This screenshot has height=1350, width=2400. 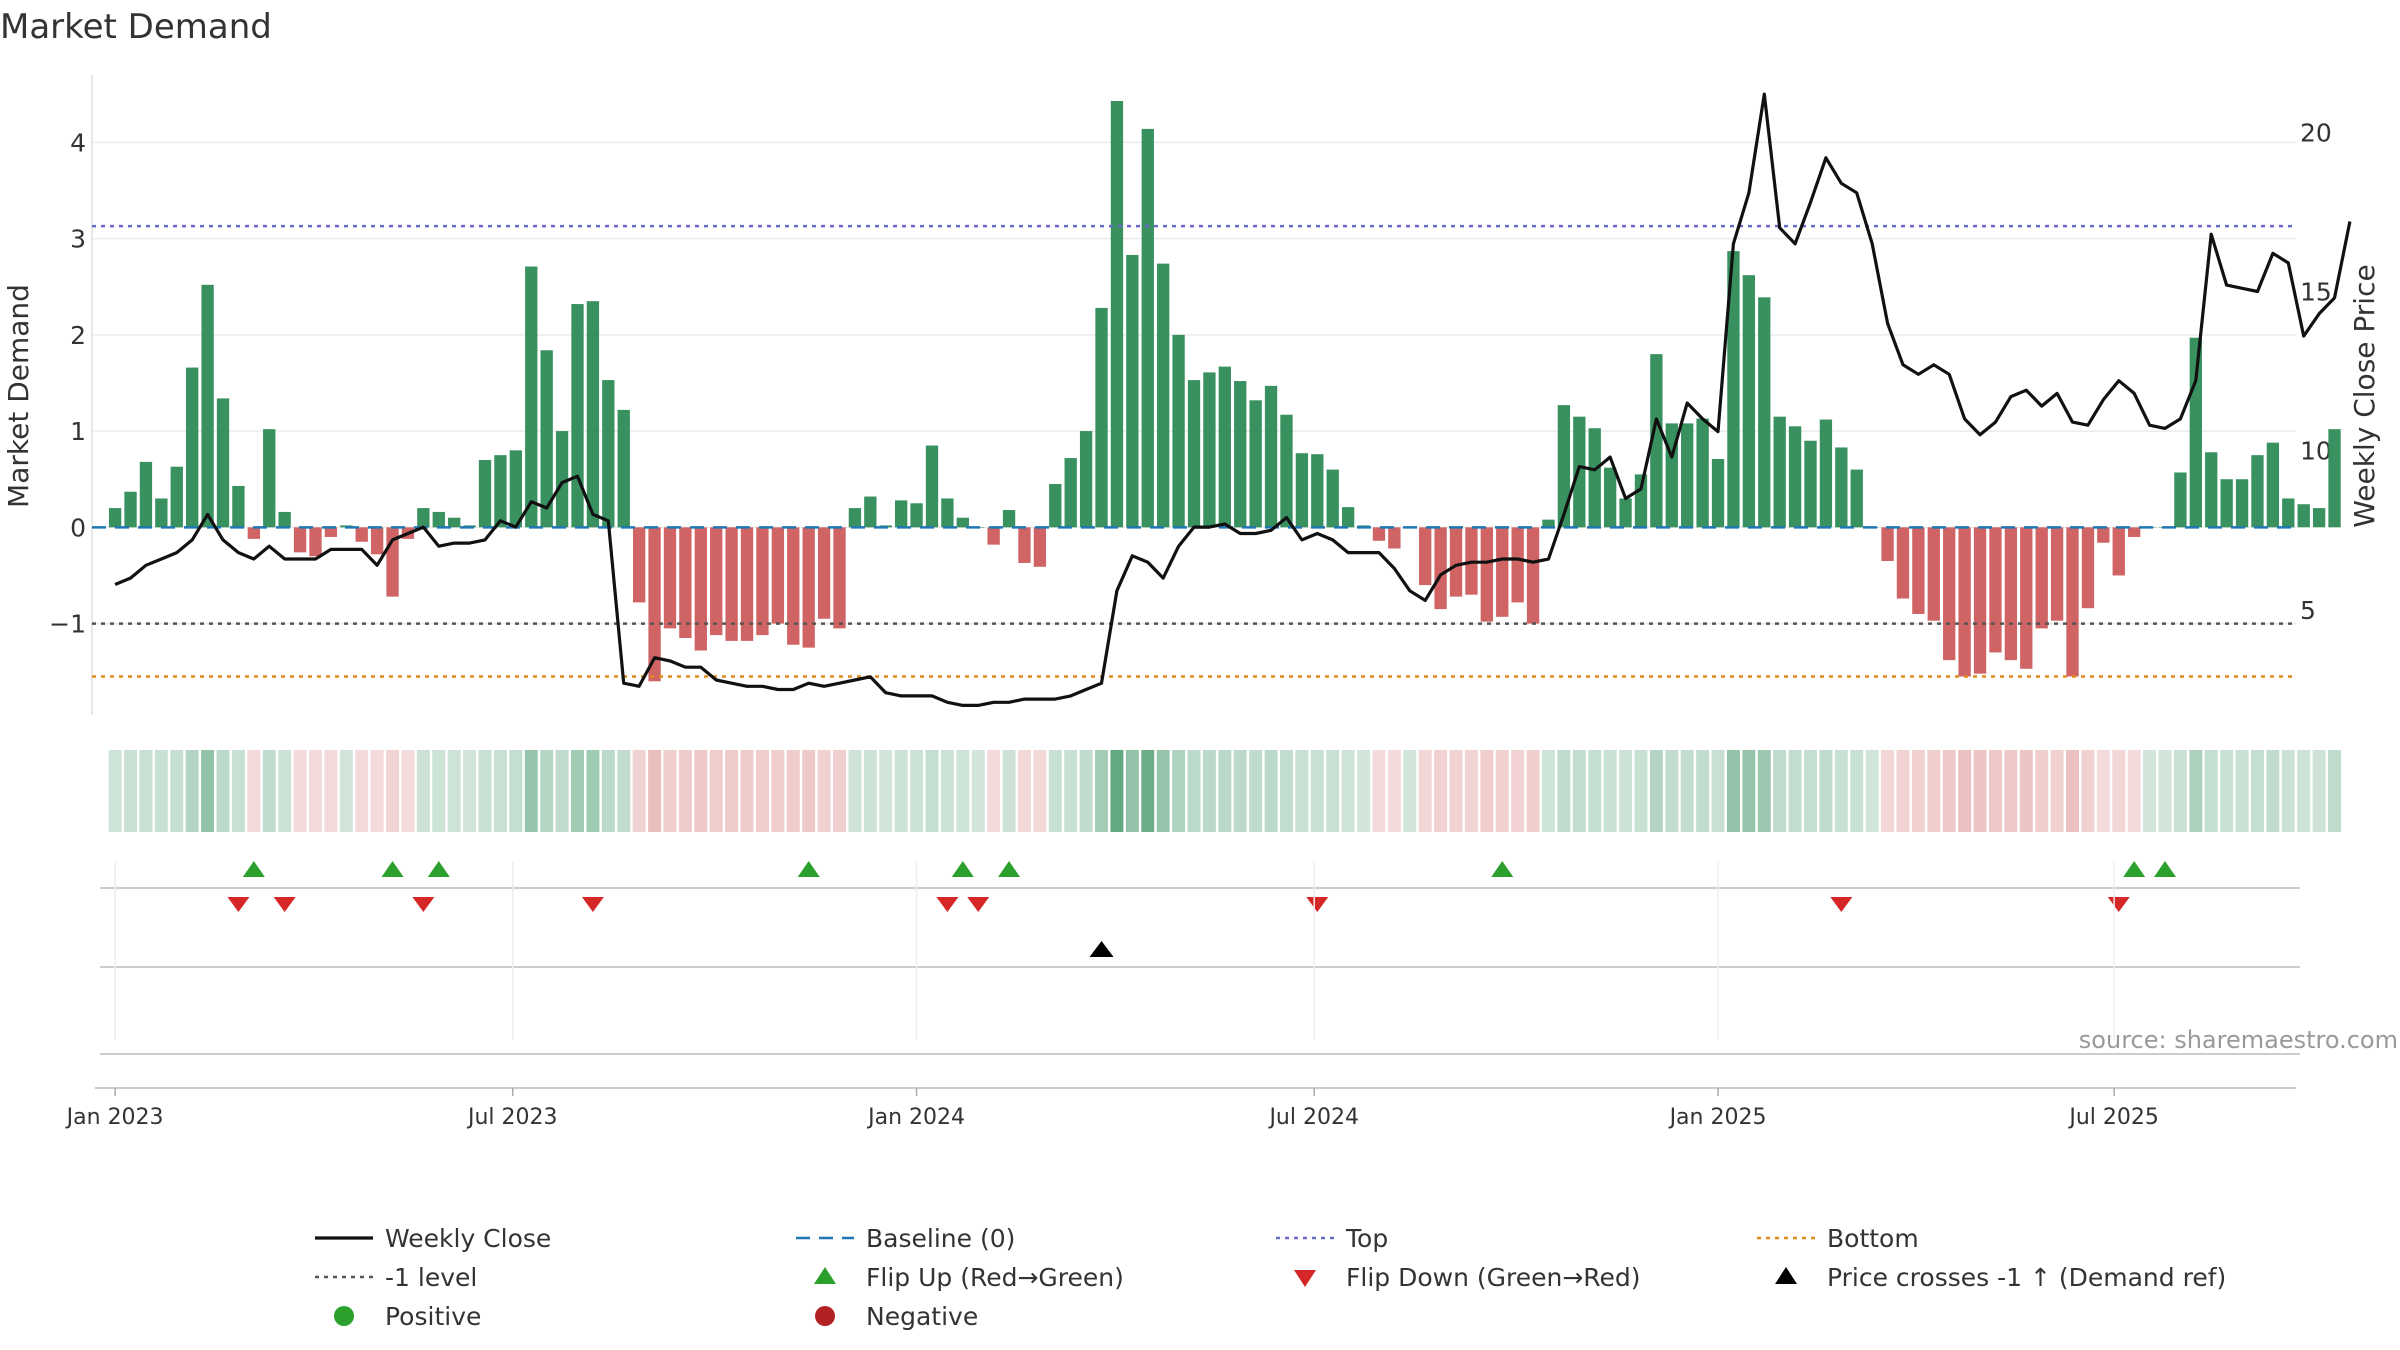 I want to click on x-tick-label: Jan 2024, so click(x=915, y=1117).